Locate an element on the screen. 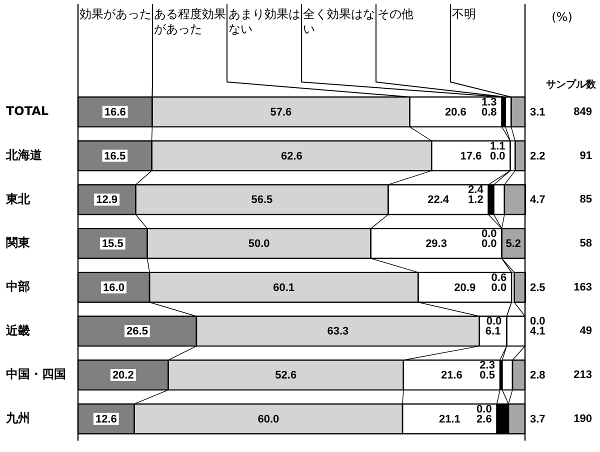 The width and height of the screenshot is (600, 452). y2-tick-label: 91 is located at coordinates (586, 156).